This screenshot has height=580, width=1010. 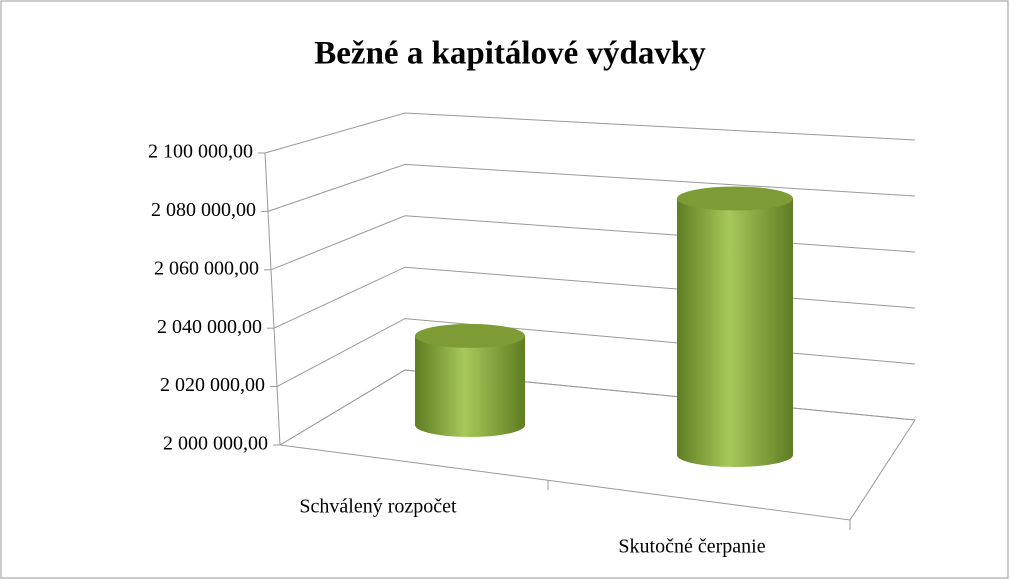 I want to click on left-wall-edge, so click(x=272, y=299).